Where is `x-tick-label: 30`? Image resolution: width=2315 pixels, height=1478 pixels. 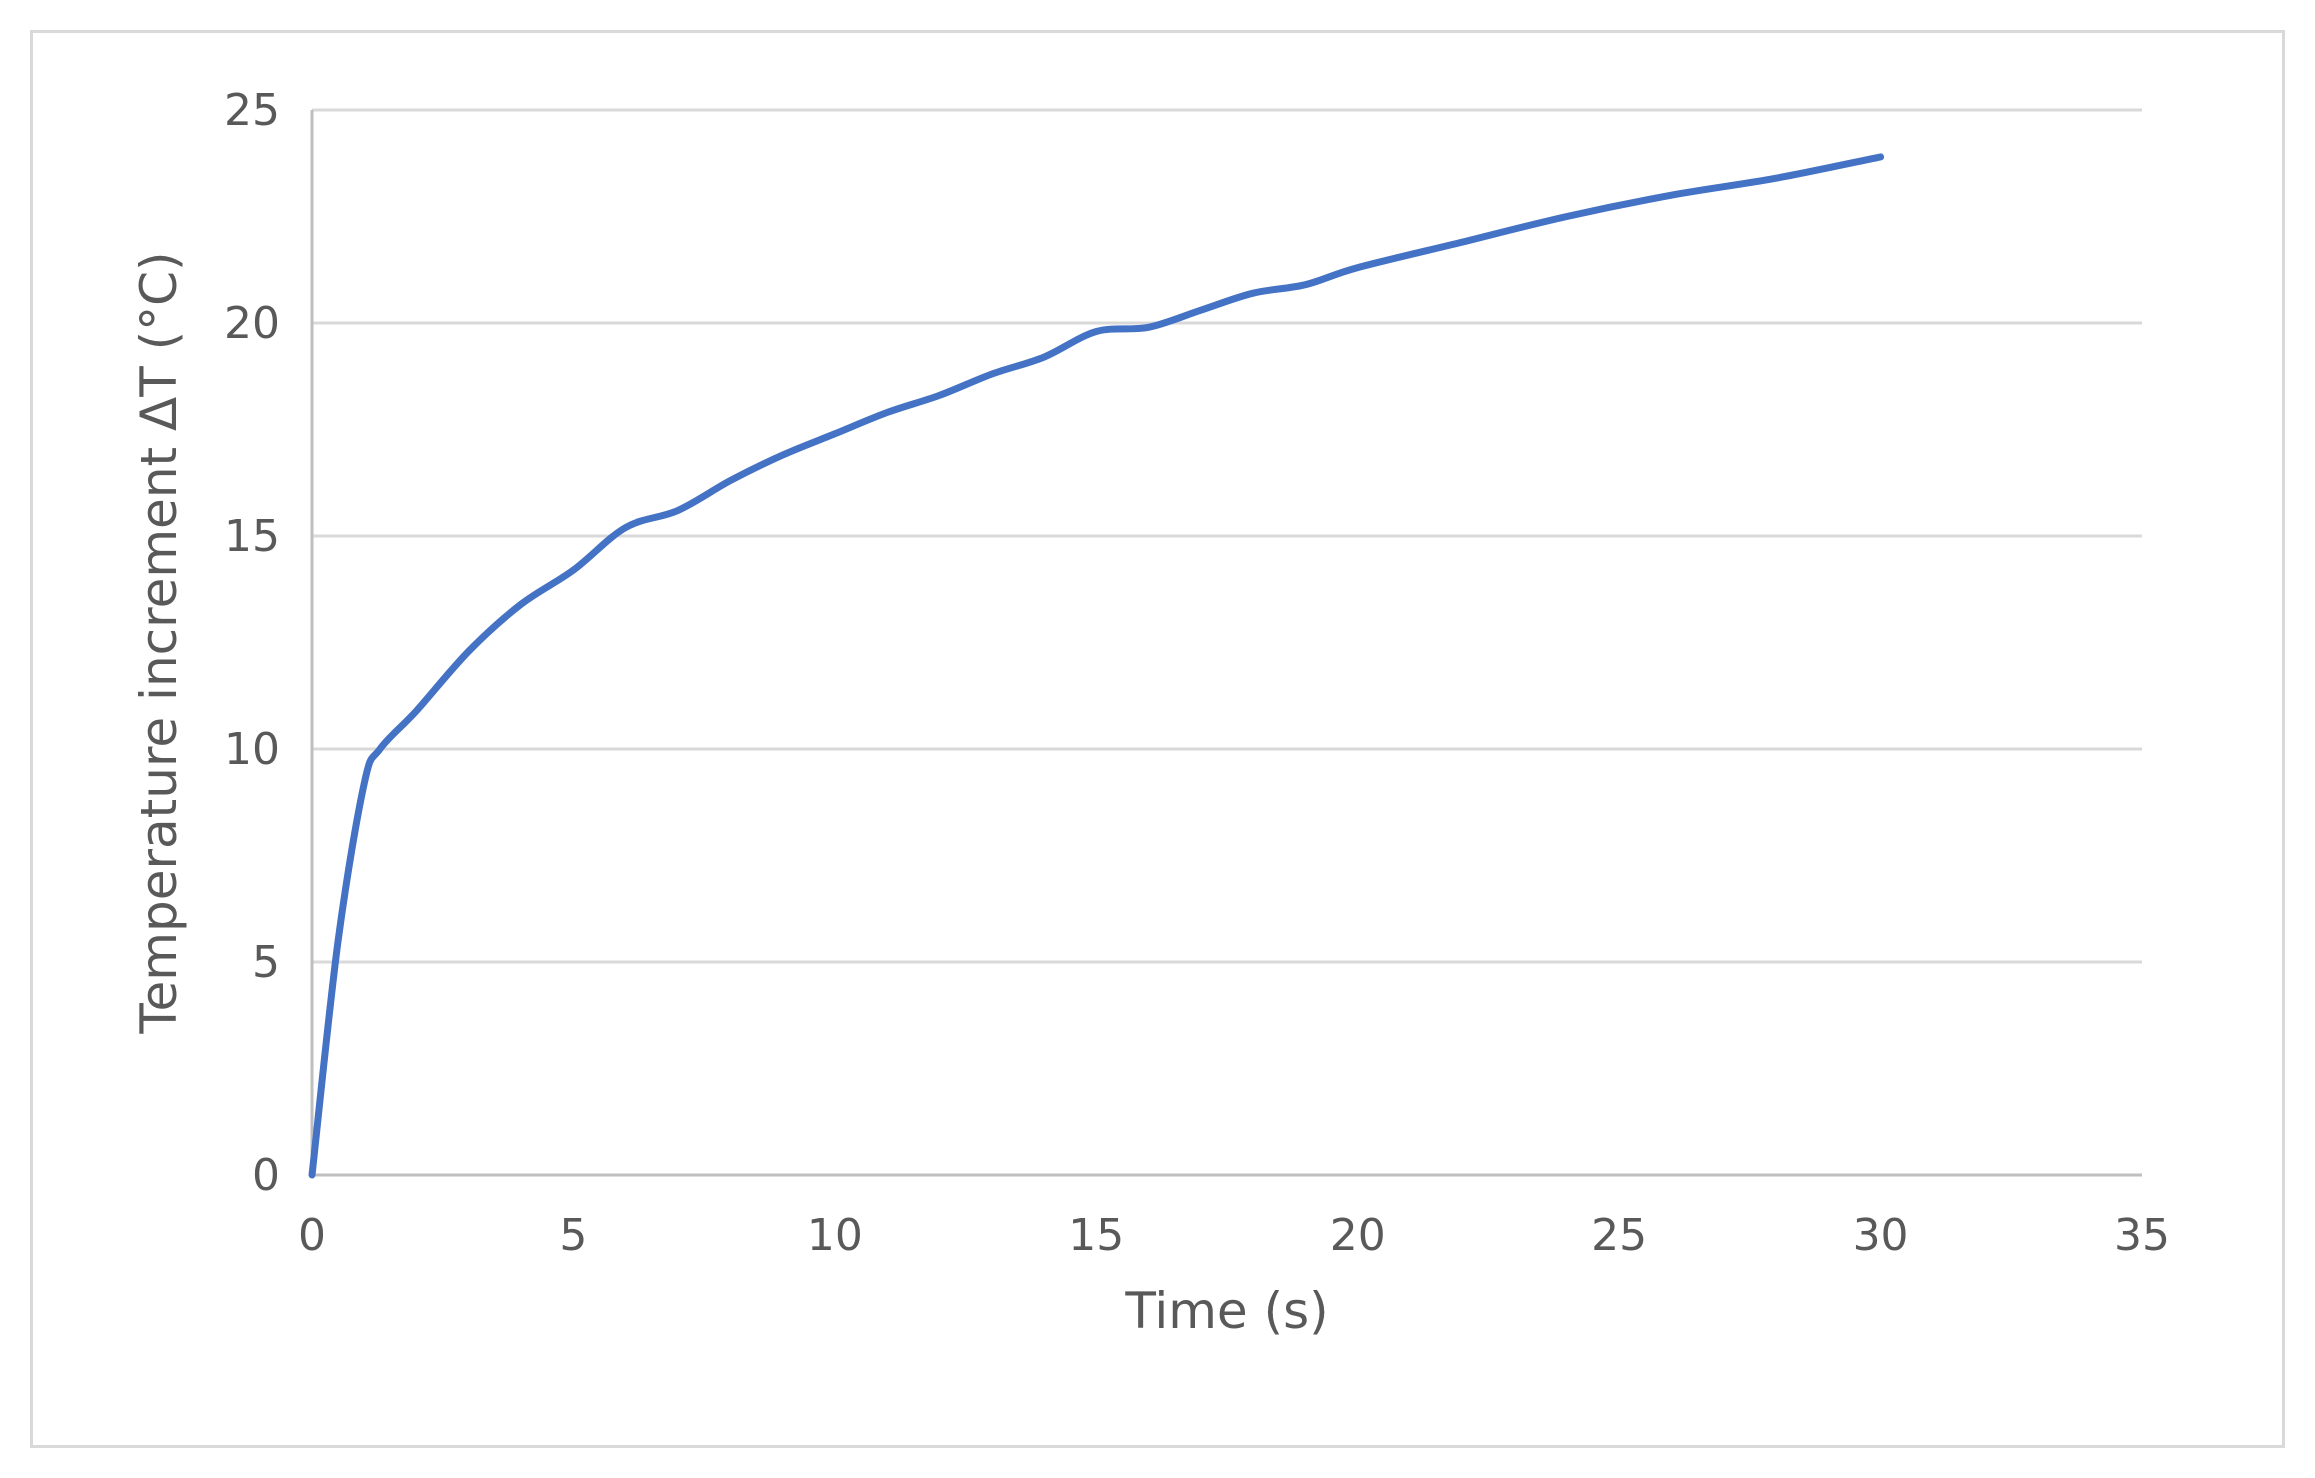 x-tick-label: 30 is located at coordinates (1881, 1235).